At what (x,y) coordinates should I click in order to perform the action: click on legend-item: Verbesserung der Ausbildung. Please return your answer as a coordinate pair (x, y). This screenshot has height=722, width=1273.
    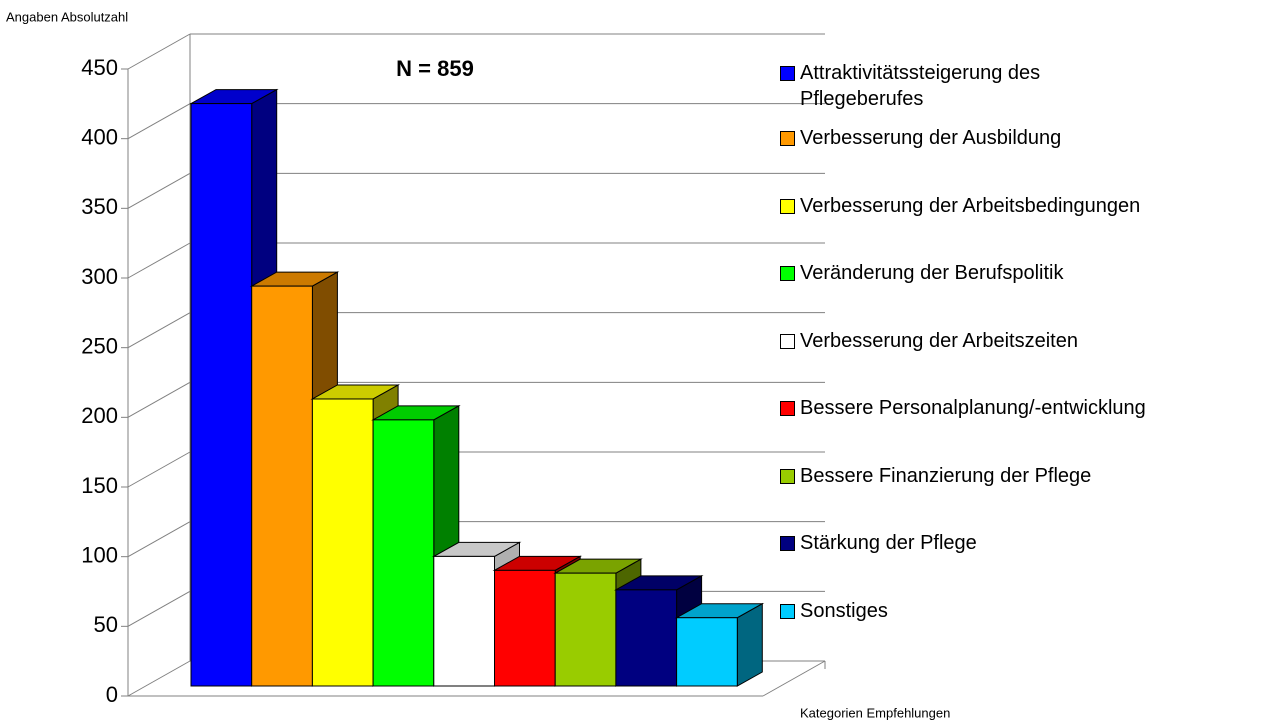
    Looking at the image, I should click on (920, 138).